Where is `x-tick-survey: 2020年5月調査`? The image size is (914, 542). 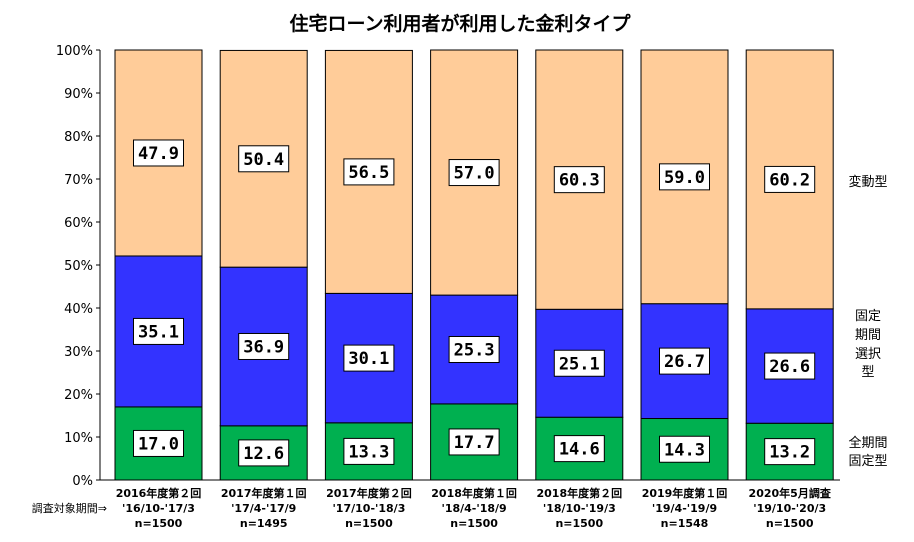
x-tick-survey: 2020年5月調査 is located at coordinates (790, 493).